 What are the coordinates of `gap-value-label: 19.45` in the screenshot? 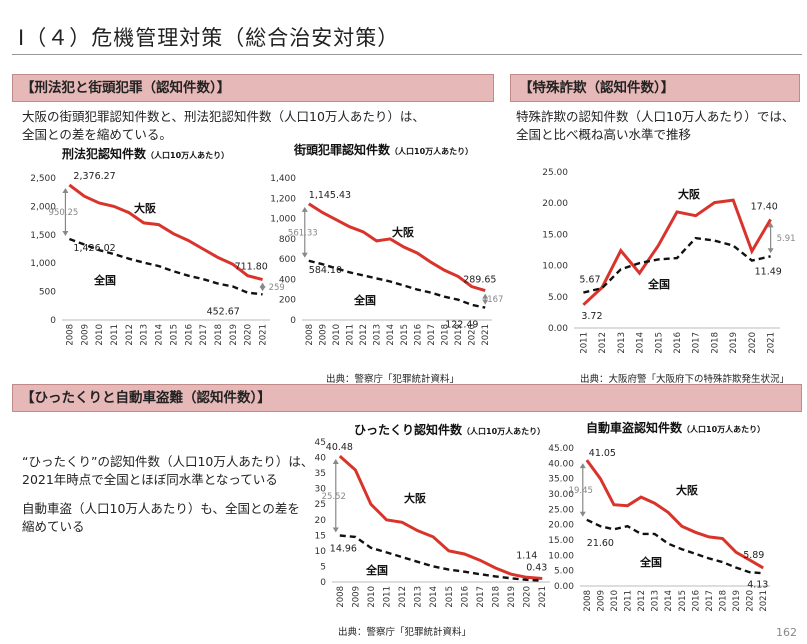 It's located at (581, 491).